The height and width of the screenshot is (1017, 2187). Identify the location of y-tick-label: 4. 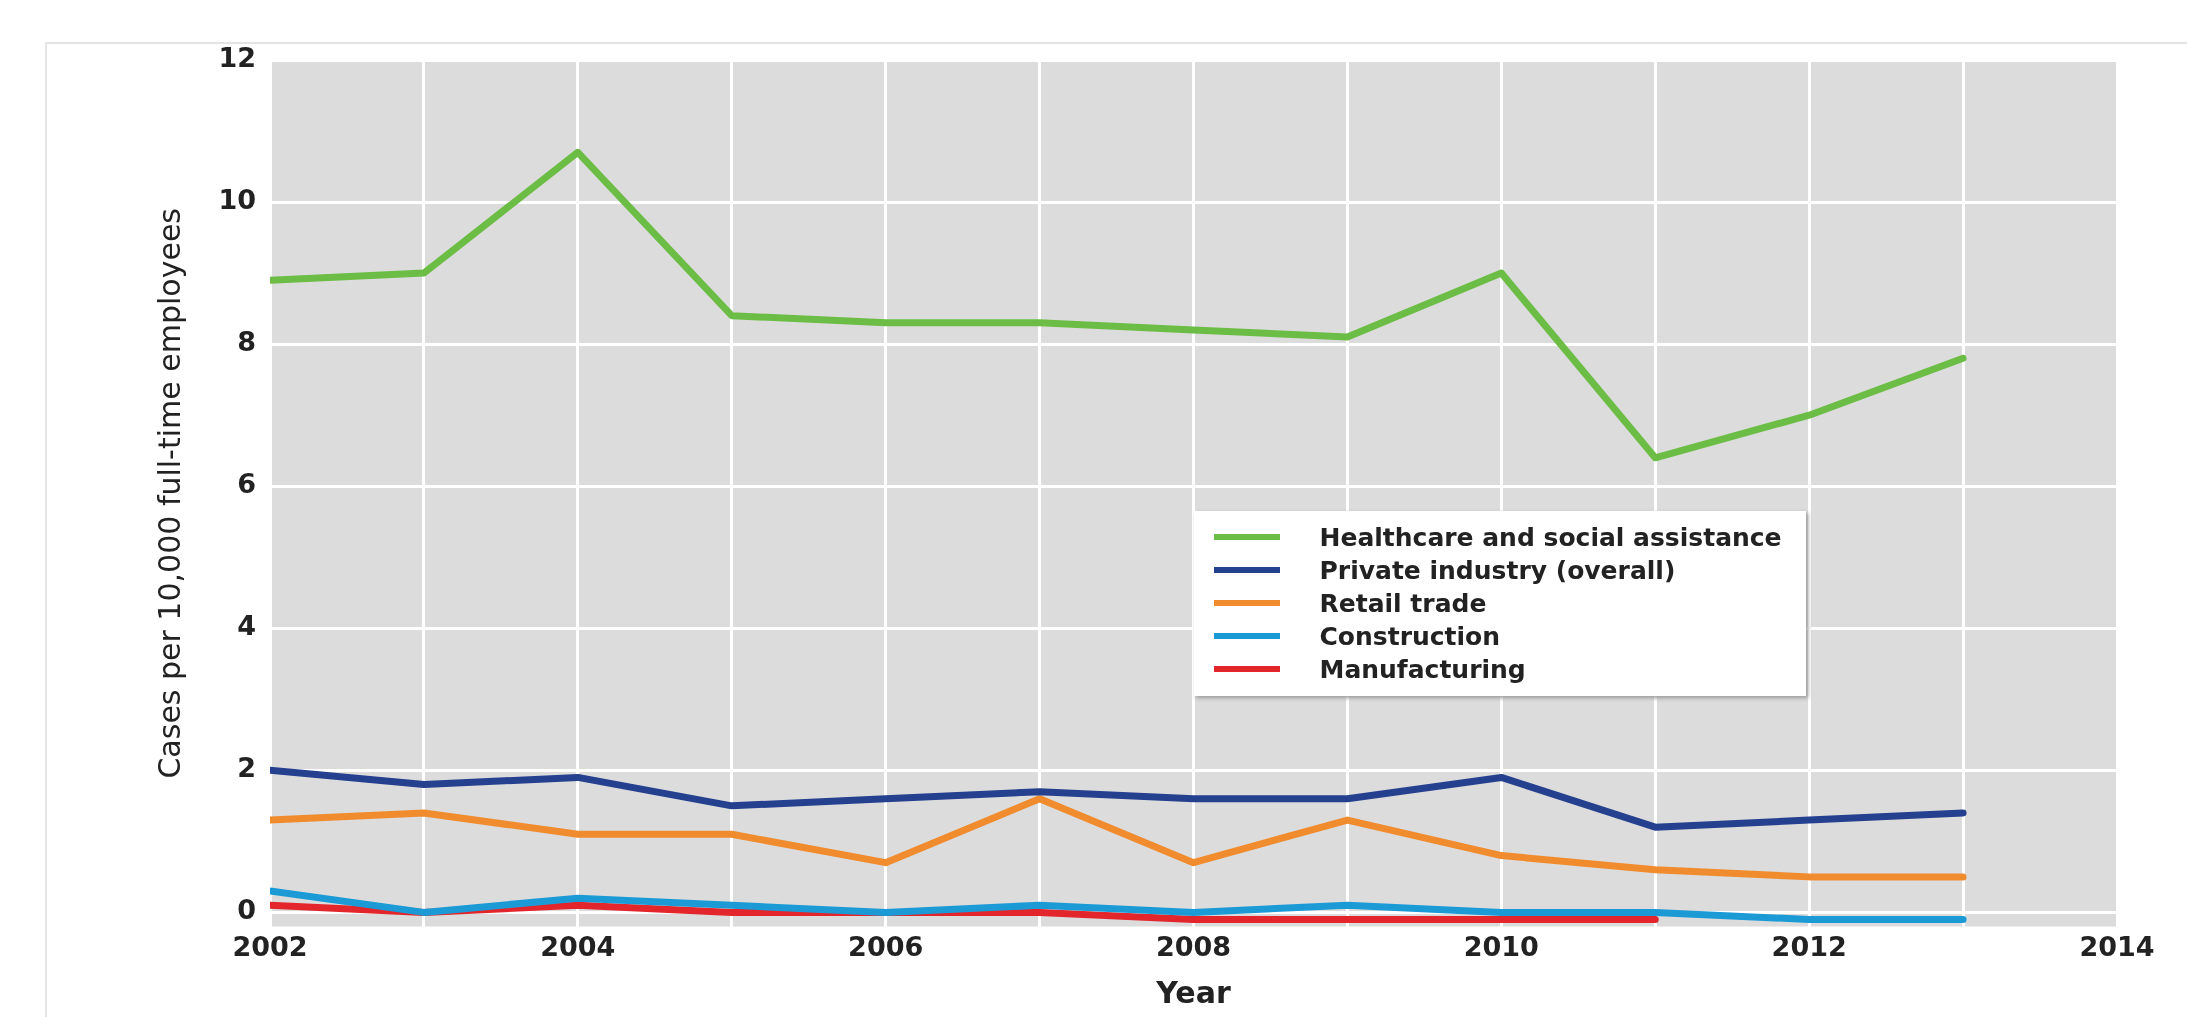
(246, 626).